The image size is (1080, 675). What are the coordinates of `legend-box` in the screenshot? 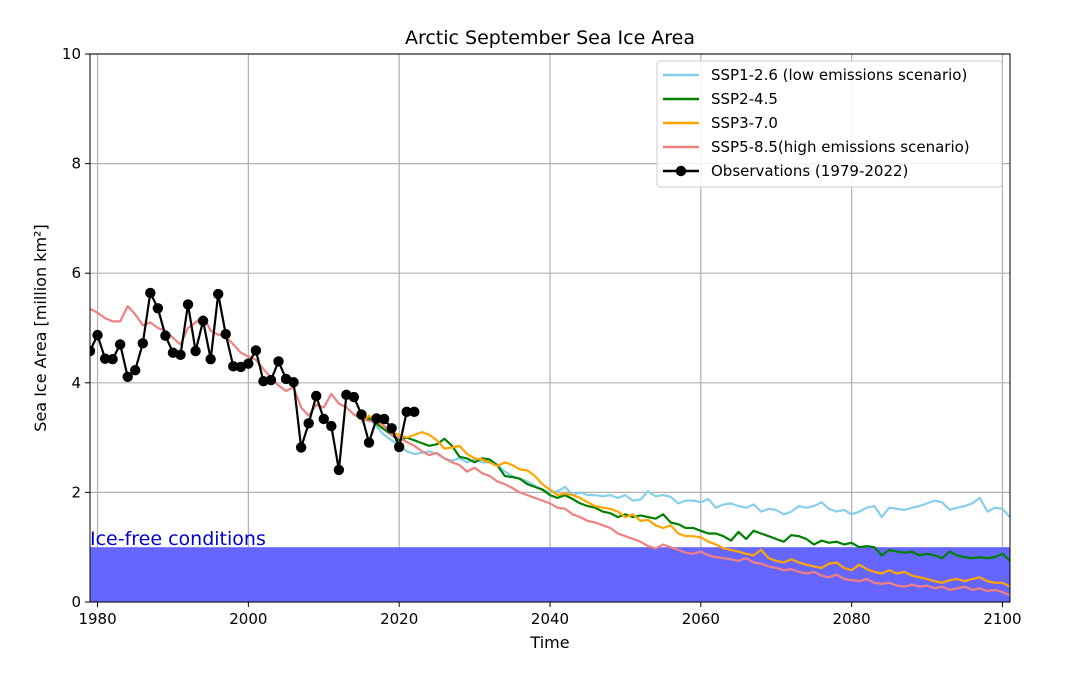 It's located at (829, 124).